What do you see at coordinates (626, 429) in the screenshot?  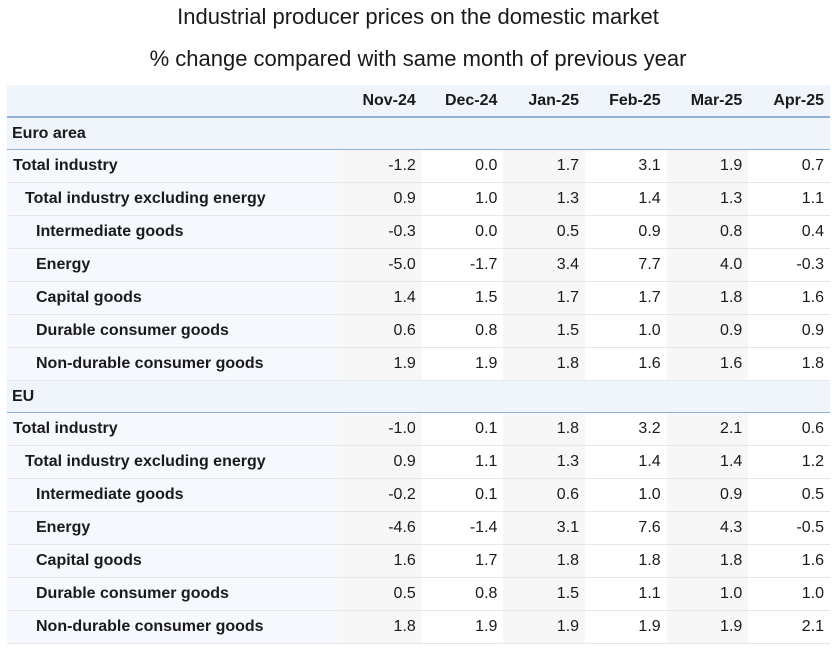 I see `value-cell: 3.2` at bounding box center [626, 429].